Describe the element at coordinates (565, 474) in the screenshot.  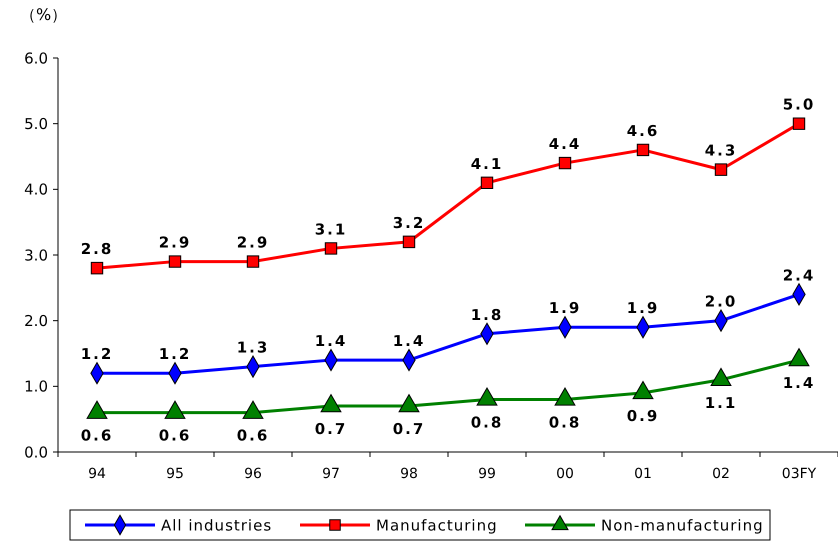
I see `x-tick-label: 00` at that location.